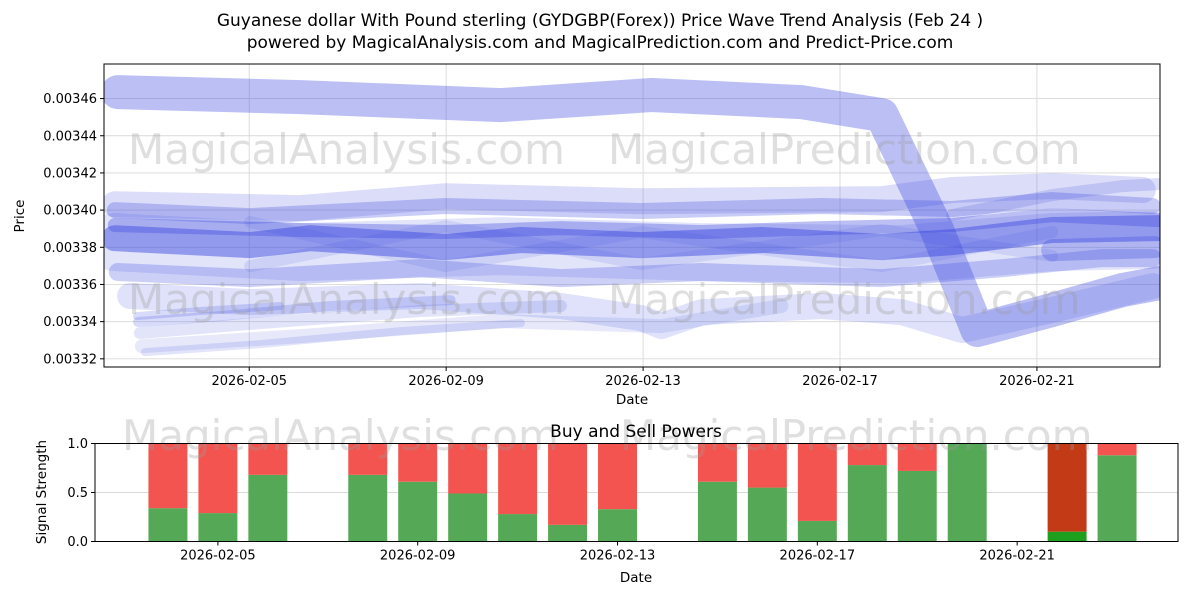 Image resolution: width=1200 pixels, height=600 pixels. What do you see at coordinates (70, 99) in the screenshot?
I see `y-tick-label: 0.00346` at bounding box center [70, 99].